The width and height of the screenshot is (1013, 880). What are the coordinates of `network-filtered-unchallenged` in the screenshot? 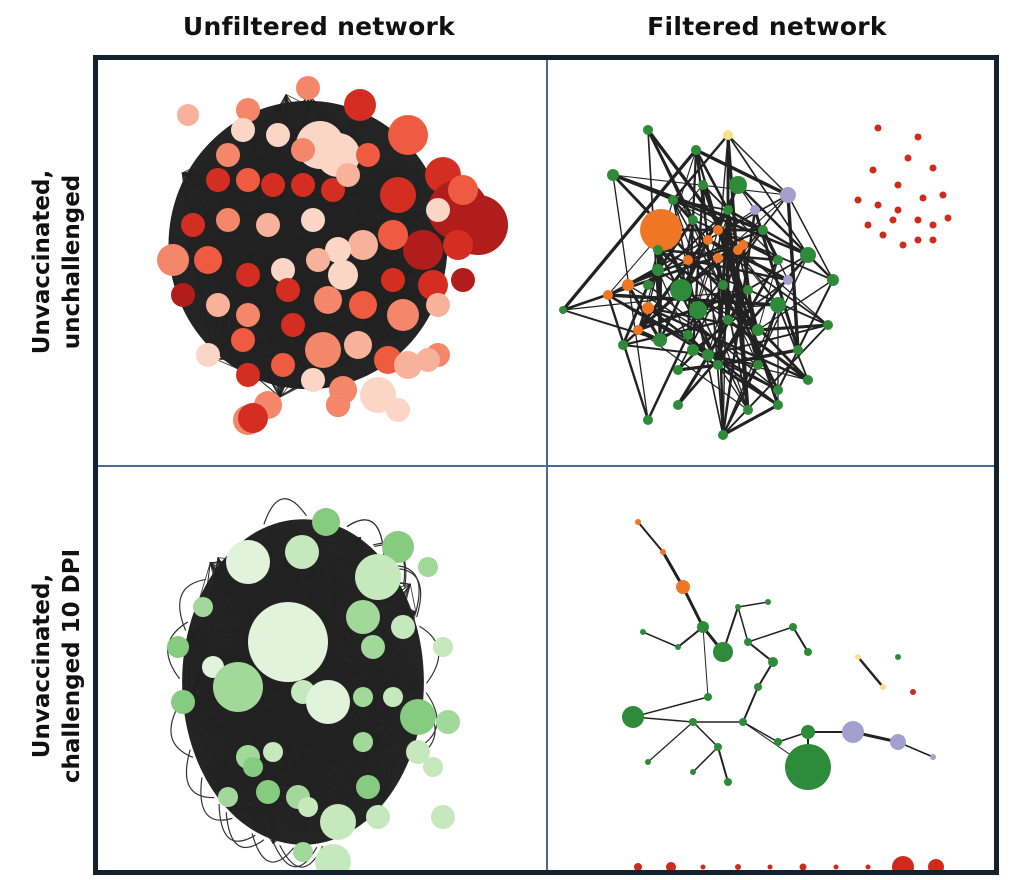 It's located at (755, 282).